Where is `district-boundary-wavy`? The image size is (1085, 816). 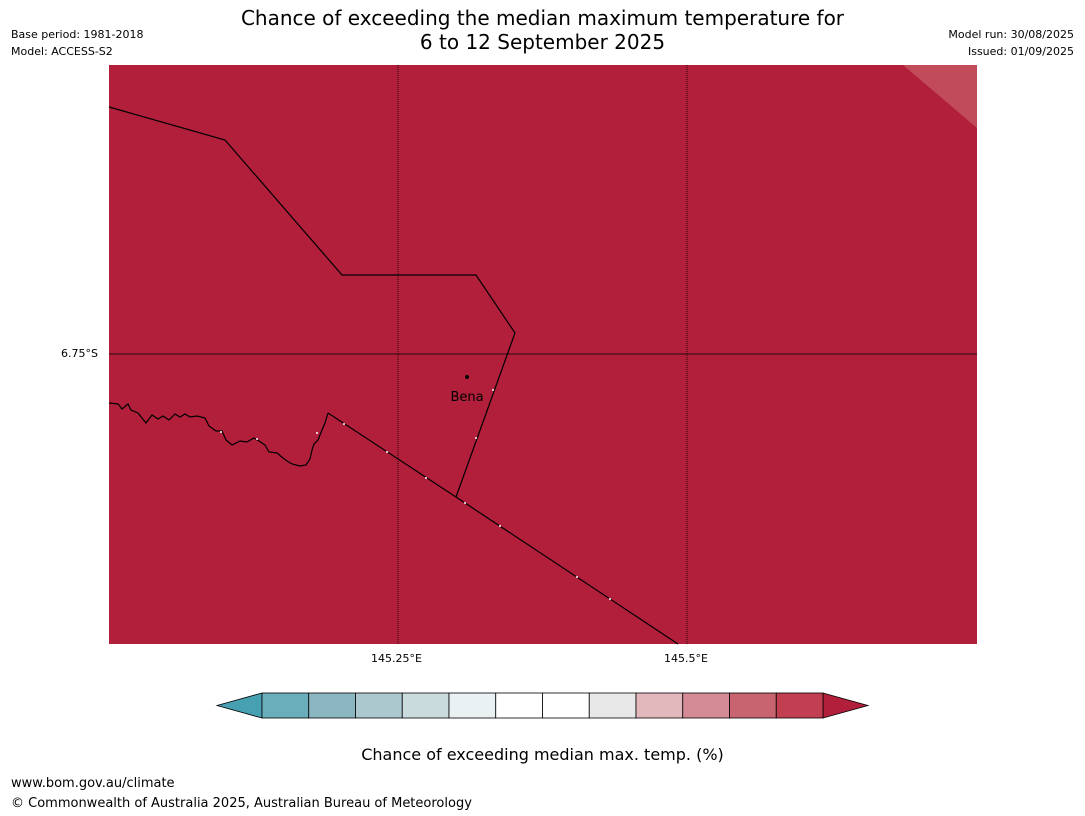 district-boundary-wavy is located at coordinates (218, 434).